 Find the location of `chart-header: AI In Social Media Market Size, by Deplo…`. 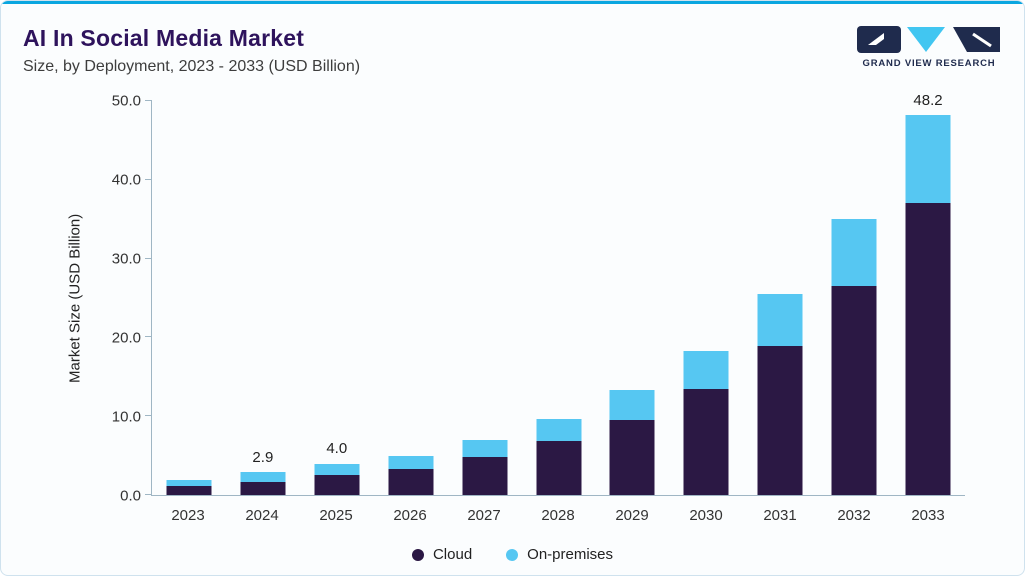

chart-header: AI In Social Media Market Size, by Deplo… is located at coordinates (191, 50).